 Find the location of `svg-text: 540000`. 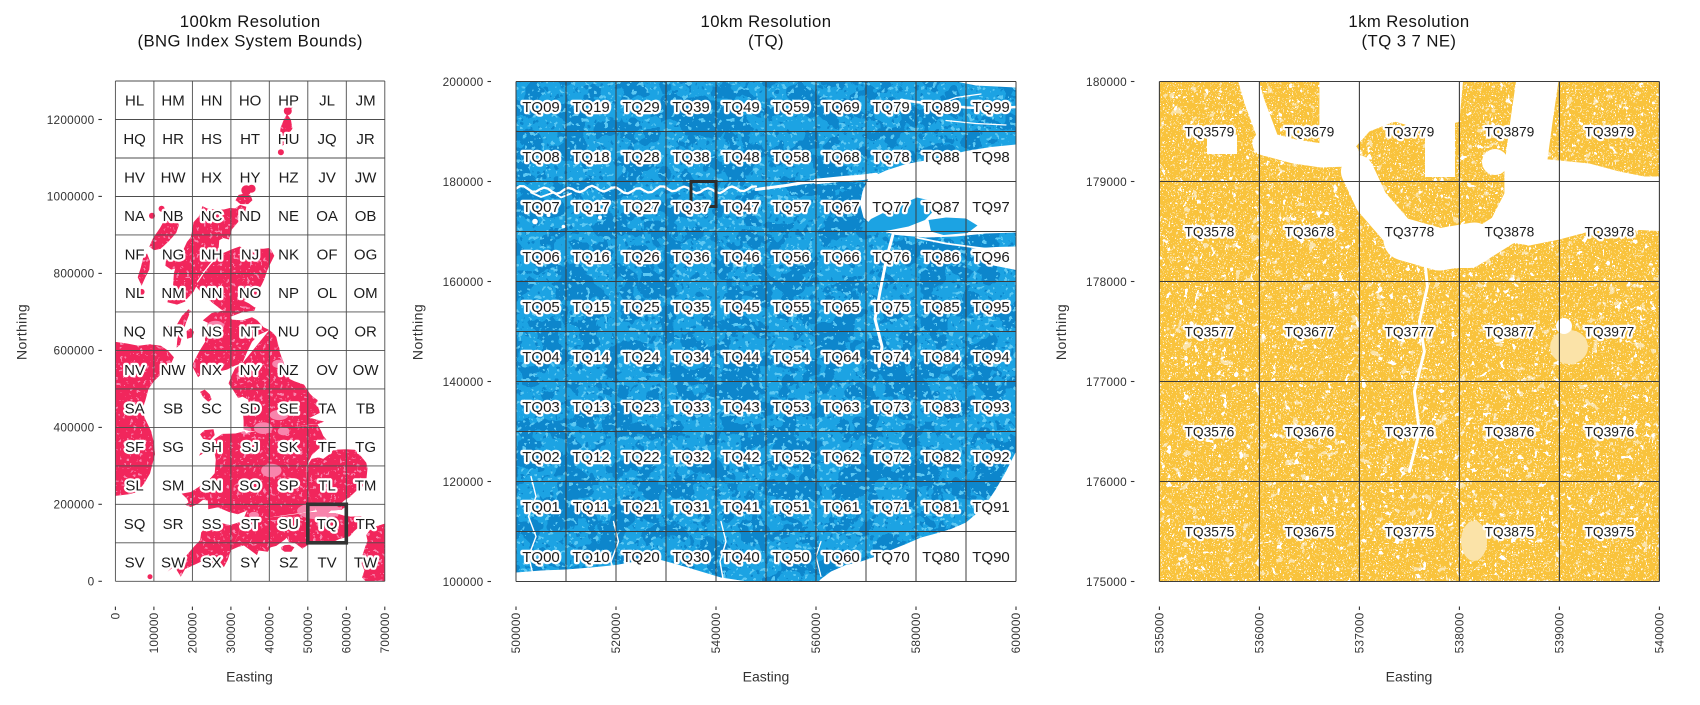

svg-text: 540000 is located at coordinates (1660, 632).